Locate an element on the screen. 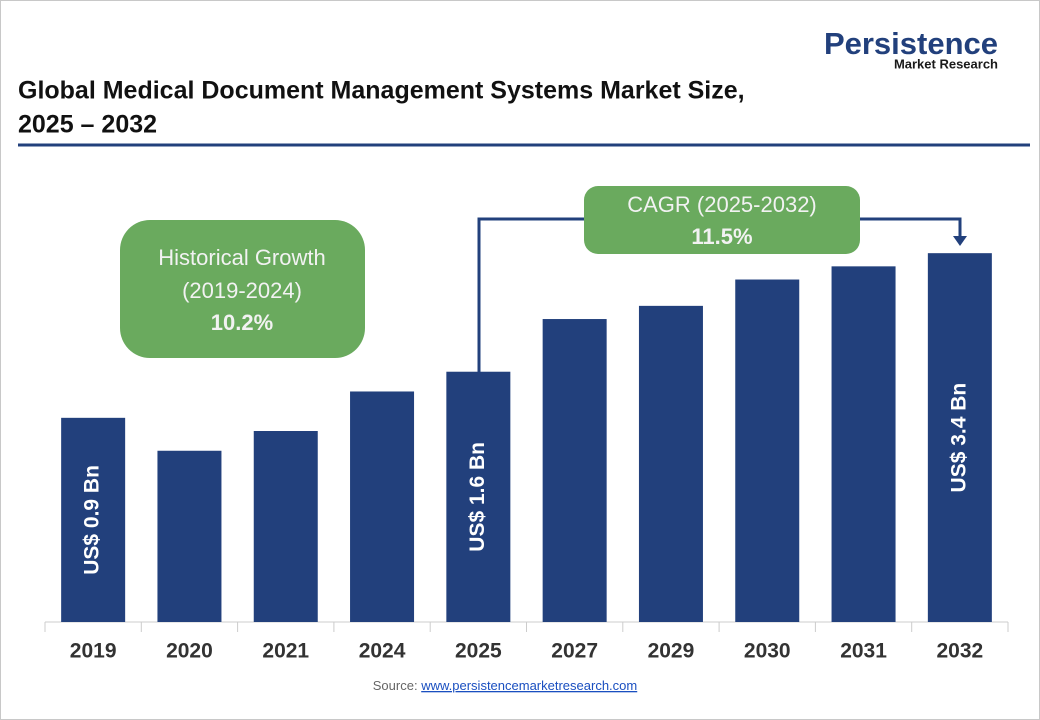  x-tick-label: 2025 is located at coordinates (478, 651).